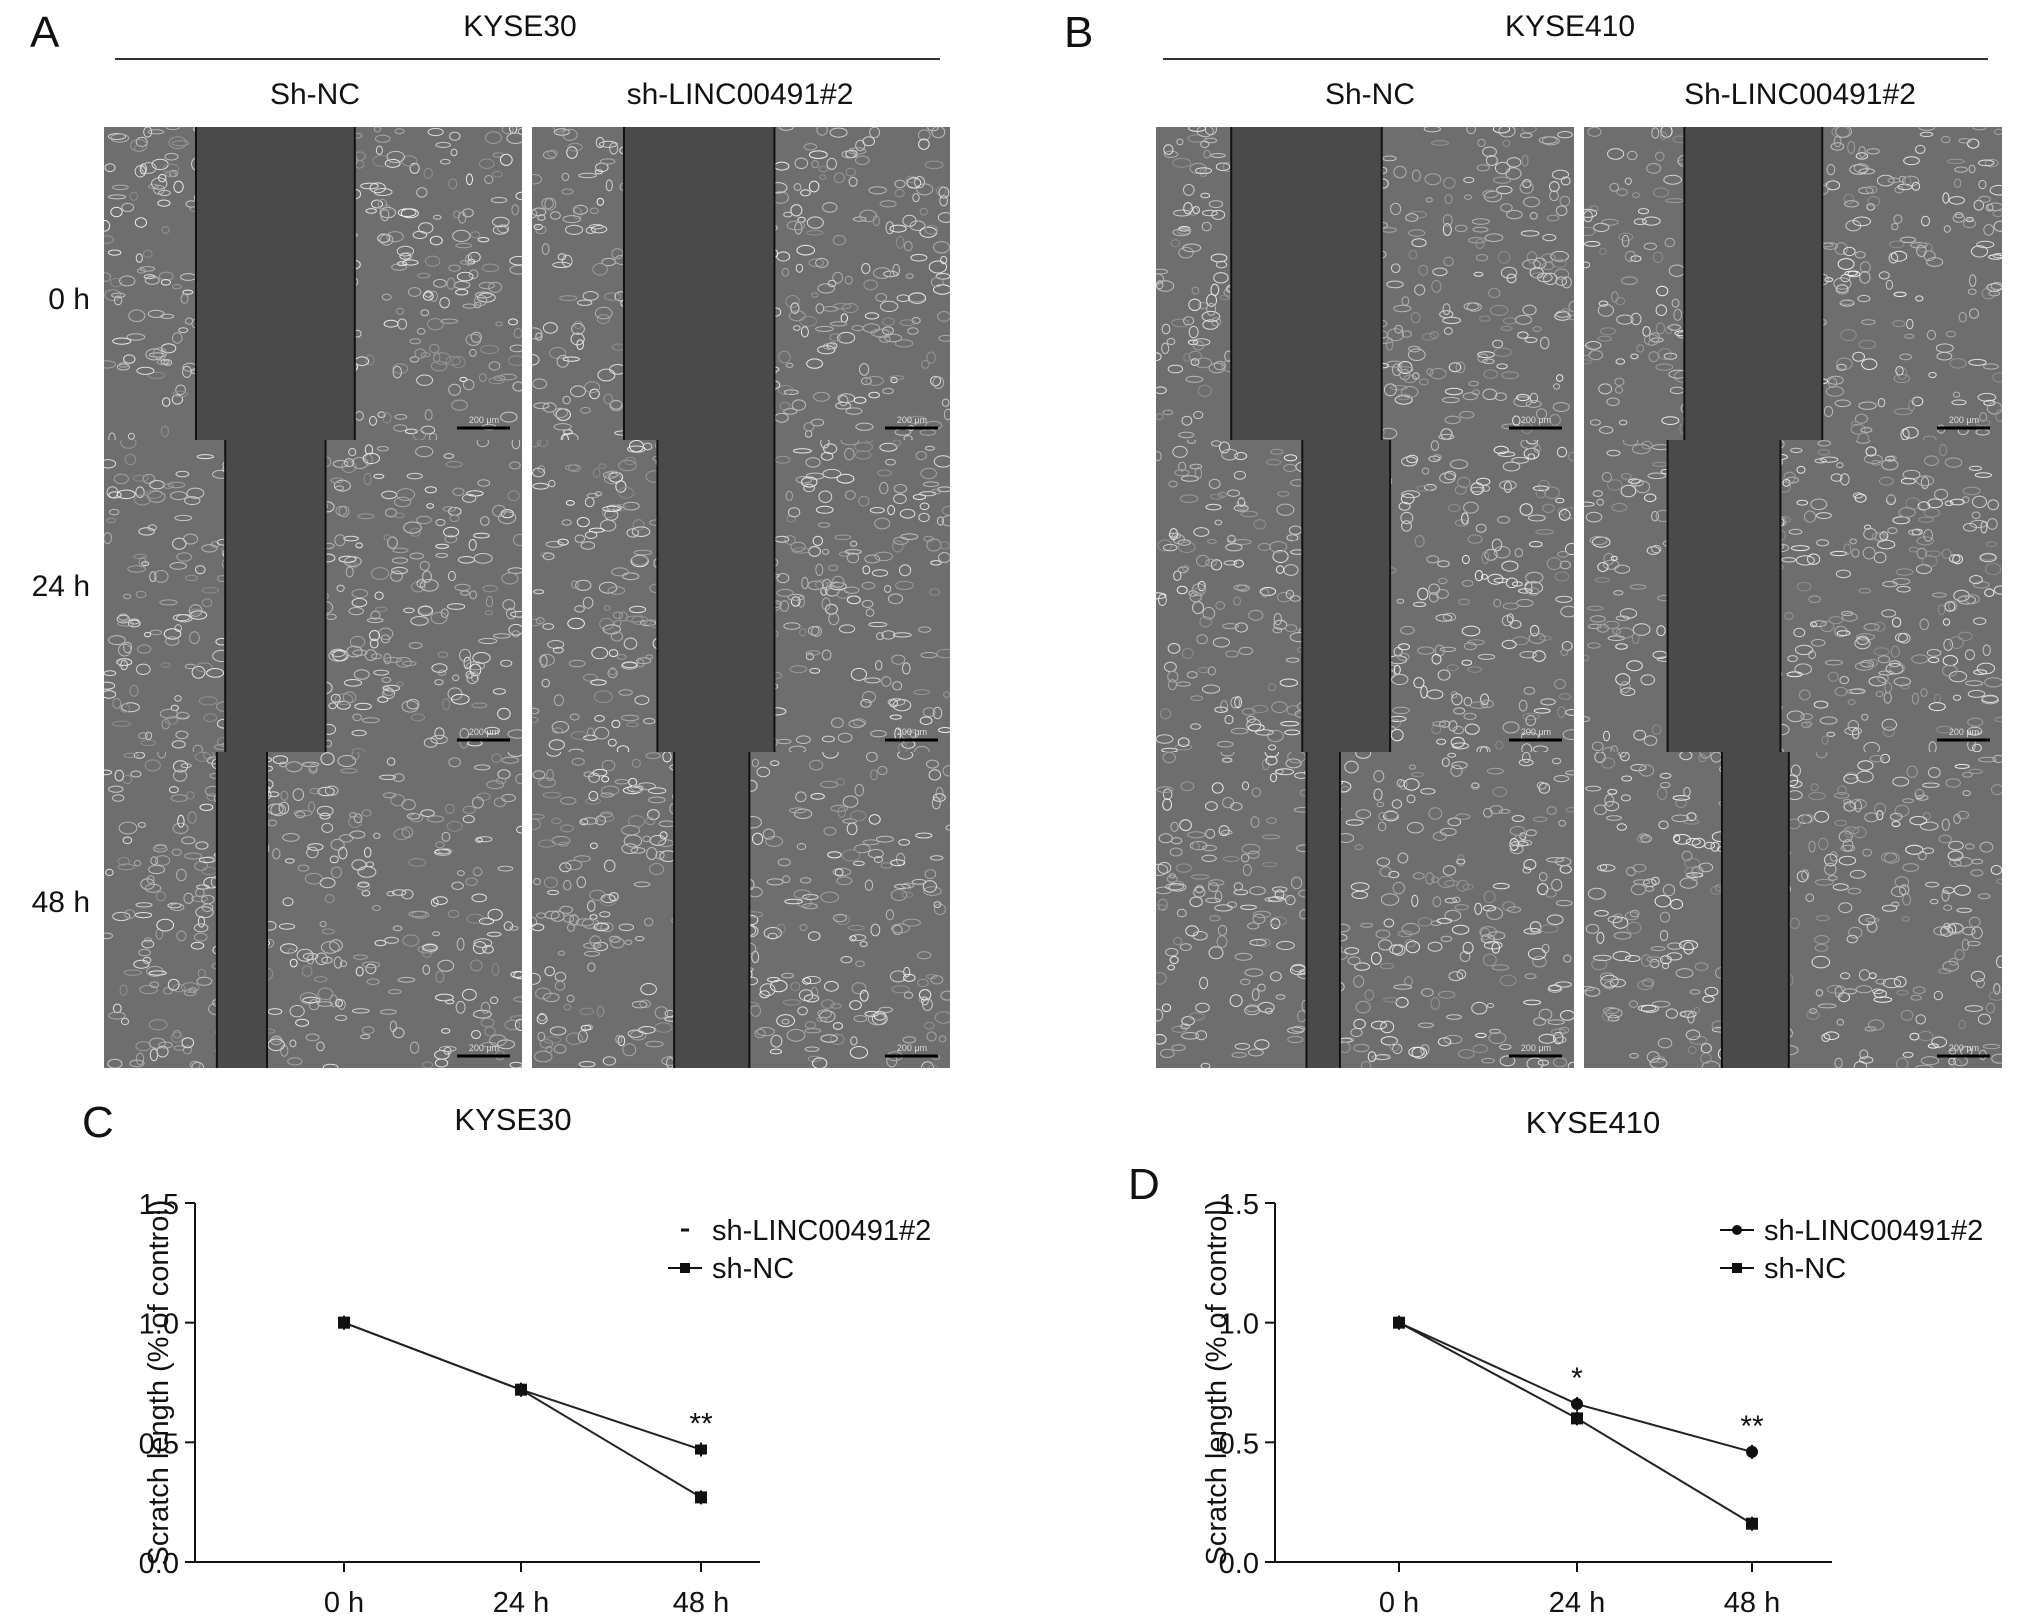 The image size is (2032, 1619). Describe the element at coordinates (522, 1410) in the screenshot. I see `series-line` at that location.